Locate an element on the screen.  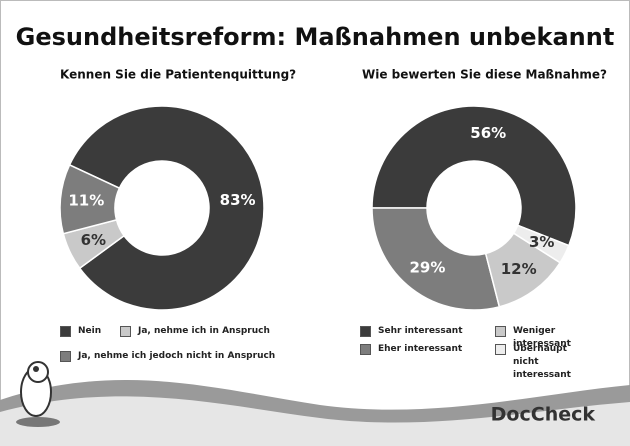
legend-label: Eher interessant is located at coordinates (420, 349).